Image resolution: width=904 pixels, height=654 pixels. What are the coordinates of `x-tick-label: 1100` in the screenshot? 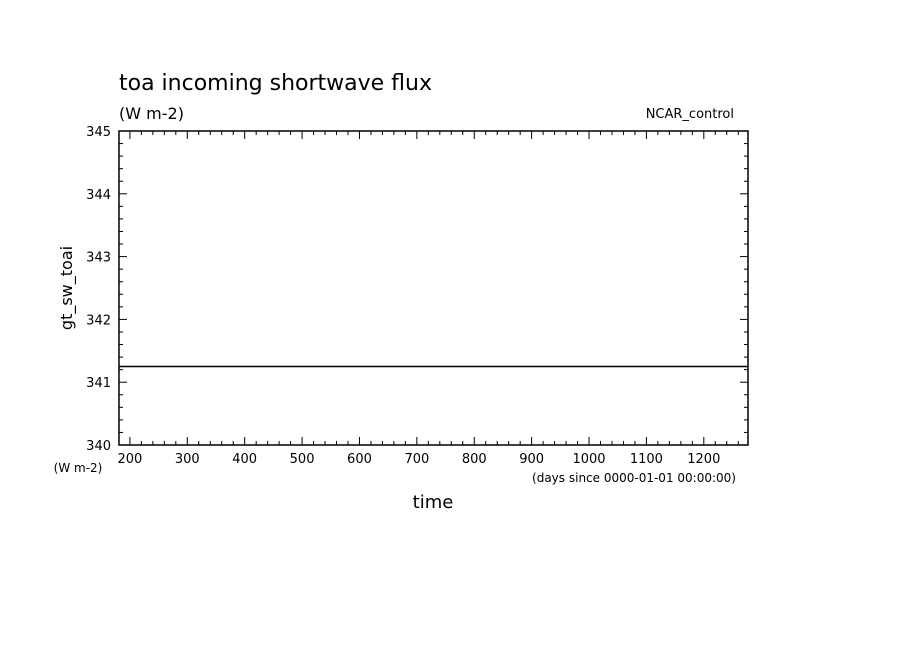 It's located at (646, 459).